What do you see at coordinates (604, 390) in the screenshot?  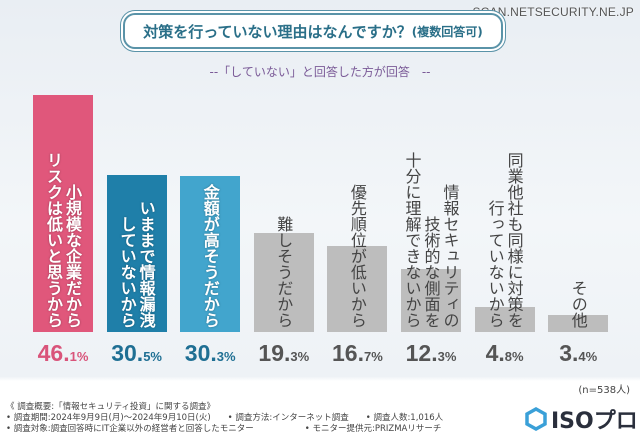 I see `sample-size: (n=538人)` at bounding box center [604, 390].